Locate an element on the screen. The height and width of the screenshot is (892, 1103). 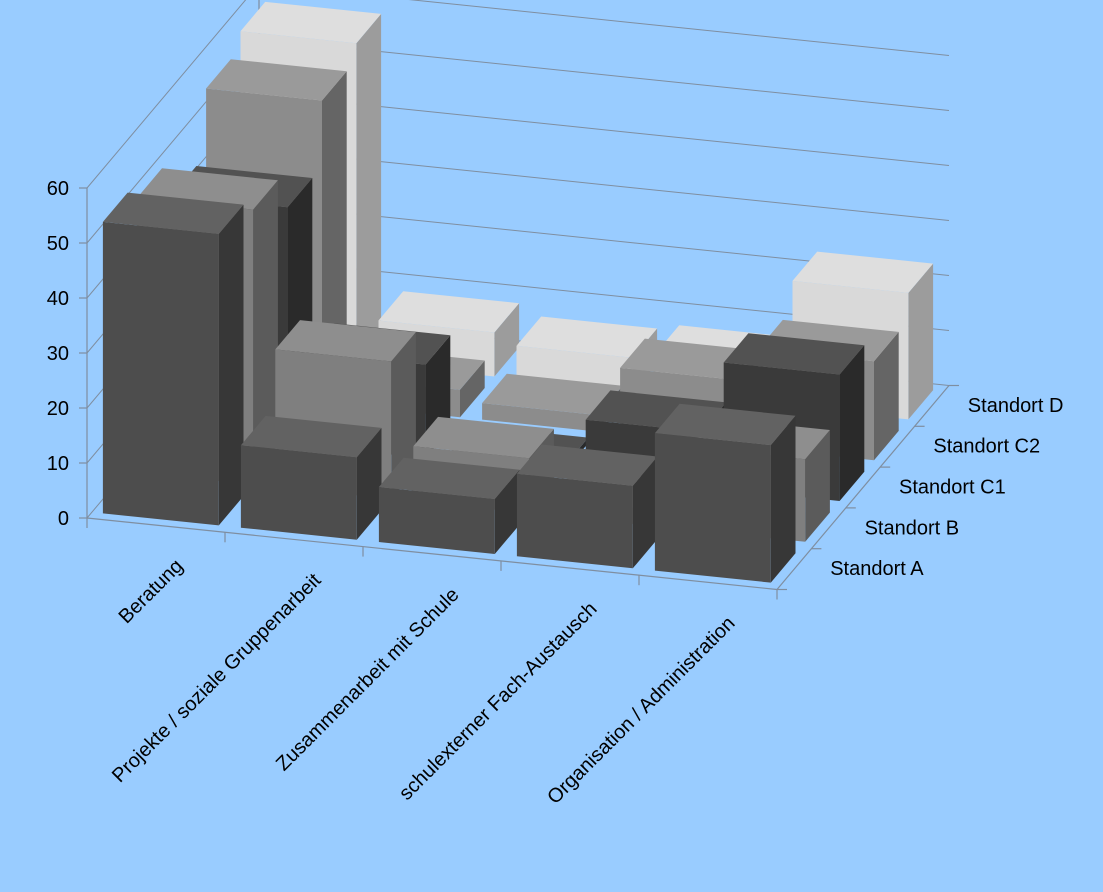
y-tick-label: 60 is located at coordinates (58, 189).